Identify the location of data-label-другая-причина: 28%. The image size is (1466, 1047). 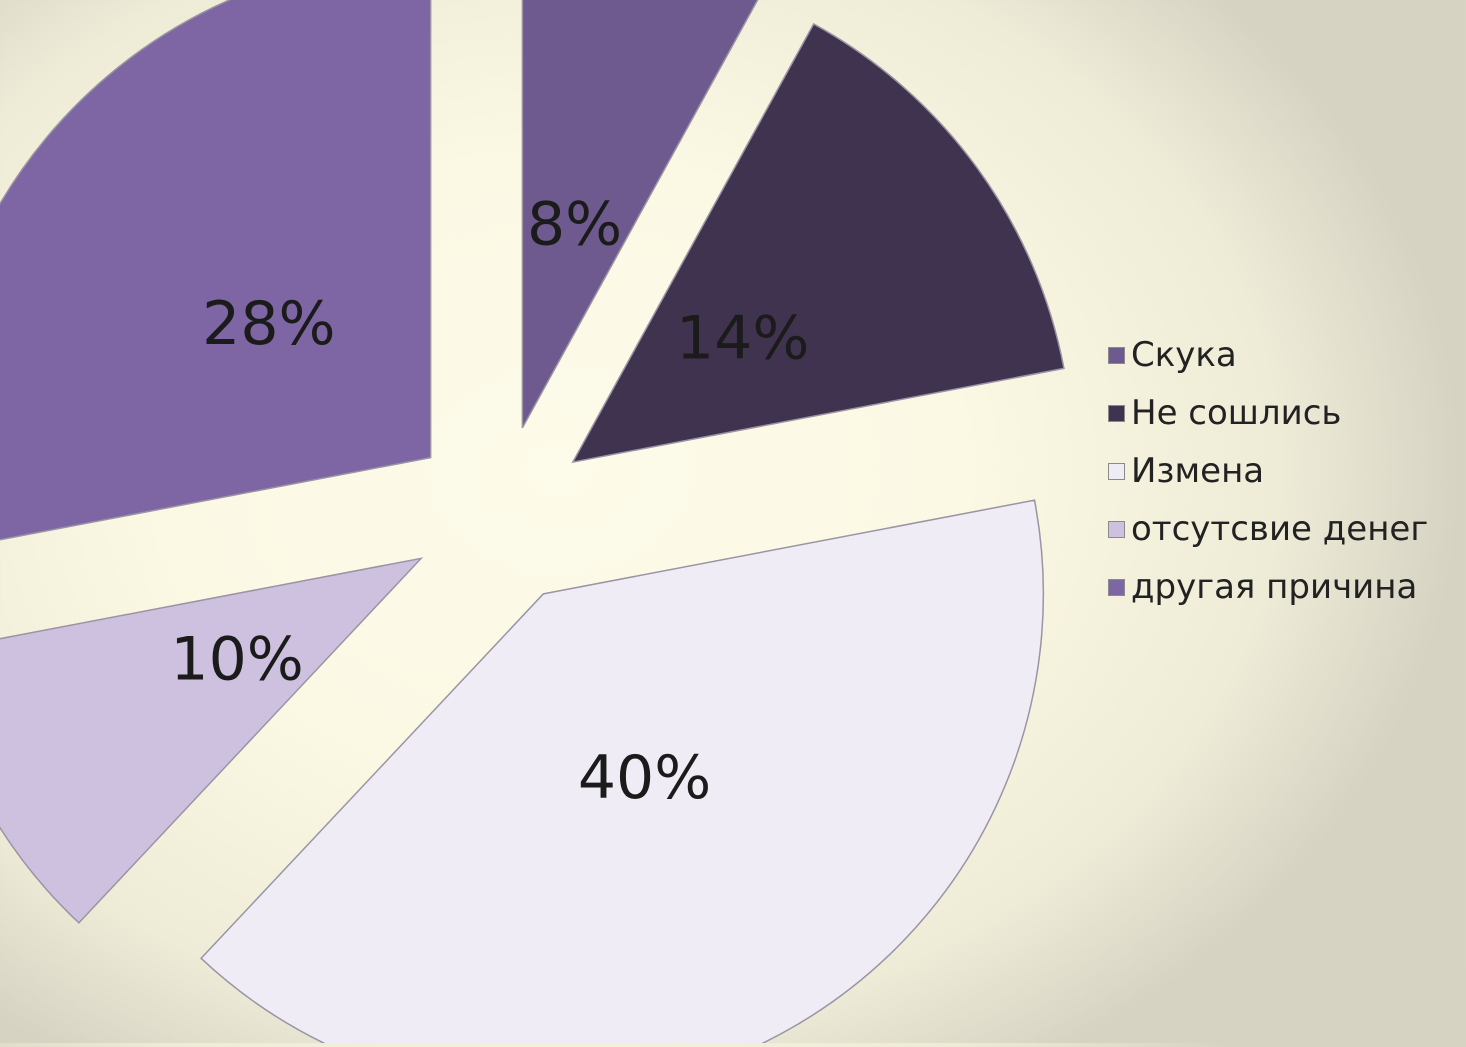
(268, 324).